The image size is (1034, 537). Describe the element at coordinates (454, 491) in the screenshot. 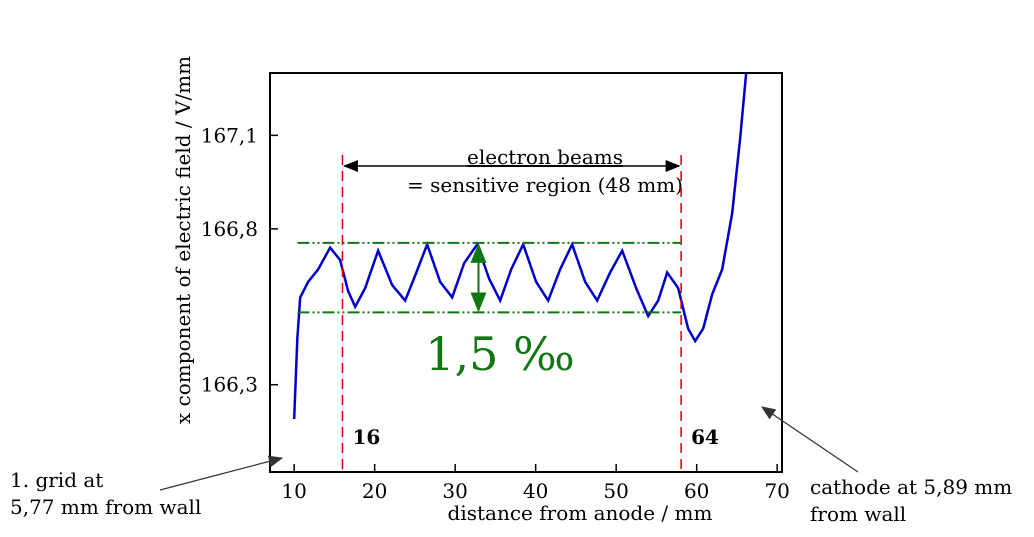

I see `x-tick-label: 30` at that location.